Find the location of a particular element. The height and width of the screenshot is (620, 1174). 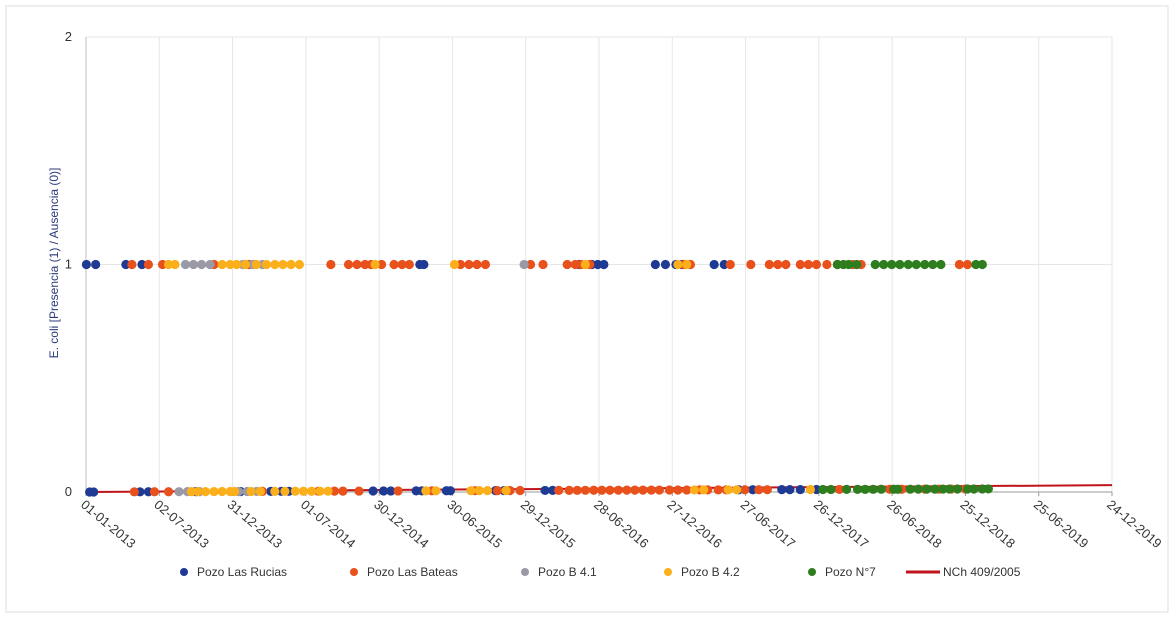

x-tick-label: 26-06-2018 is located at coordinates (914, 524).